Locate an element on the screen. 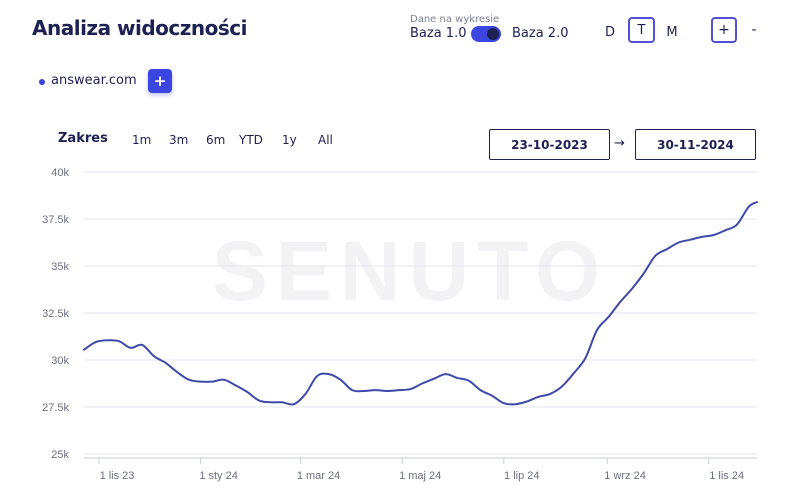  y-tick-label: 35k is located at coordinates (60, 267).